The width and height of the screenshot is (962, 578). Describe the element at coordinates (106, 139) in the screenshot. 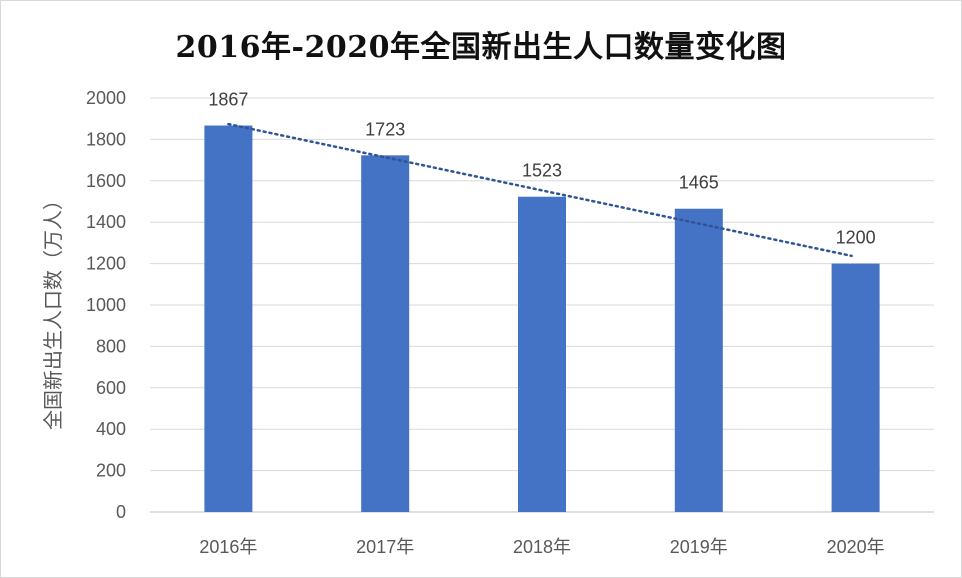

I see `y-tick-label: 1800` at that location.